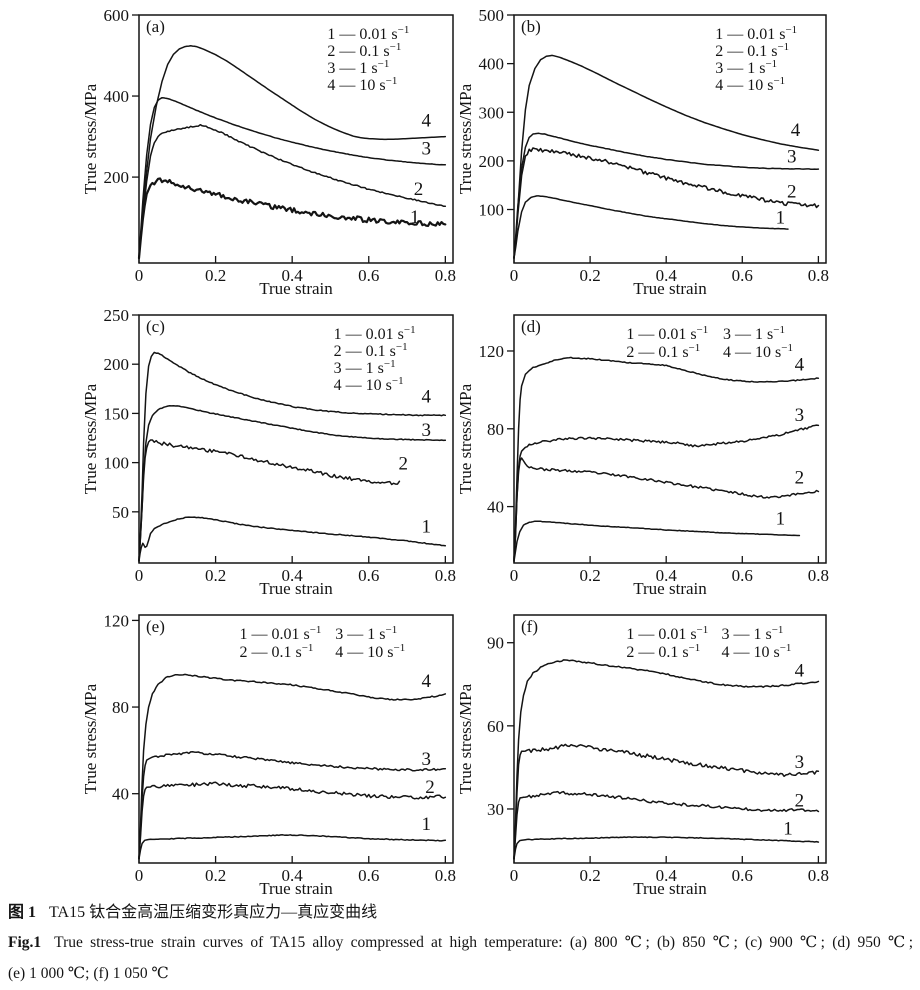  What do you see at coordinates (495, 726) in the screenshot?
I see `y-tick-label: 60` at bounding box center [495, 726].